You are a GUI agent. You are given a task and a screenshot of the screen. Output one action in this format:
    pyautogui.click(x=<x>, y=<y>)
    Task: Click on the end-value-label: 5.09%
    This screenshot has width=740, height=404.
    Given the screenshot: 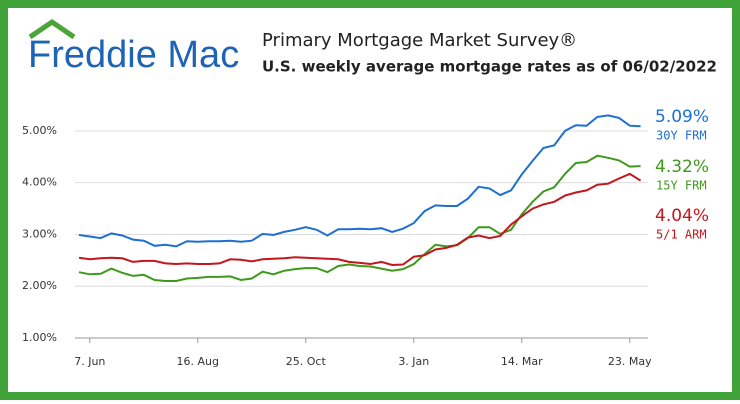 What is the action you would take?
    pyautogui.click(x=682, y=117)
    